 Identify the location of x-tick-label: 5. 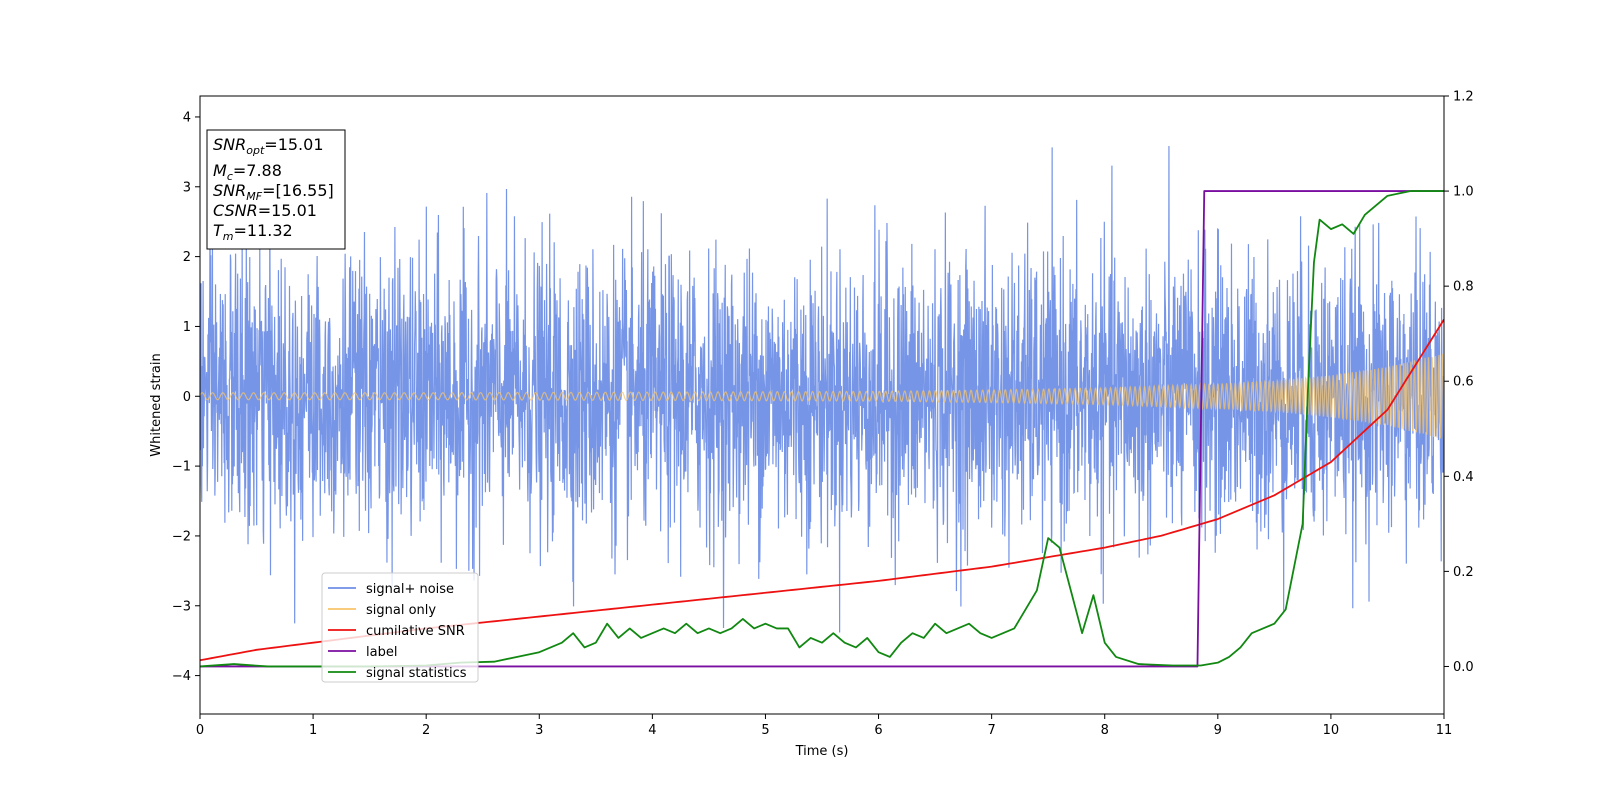
(765, 730).